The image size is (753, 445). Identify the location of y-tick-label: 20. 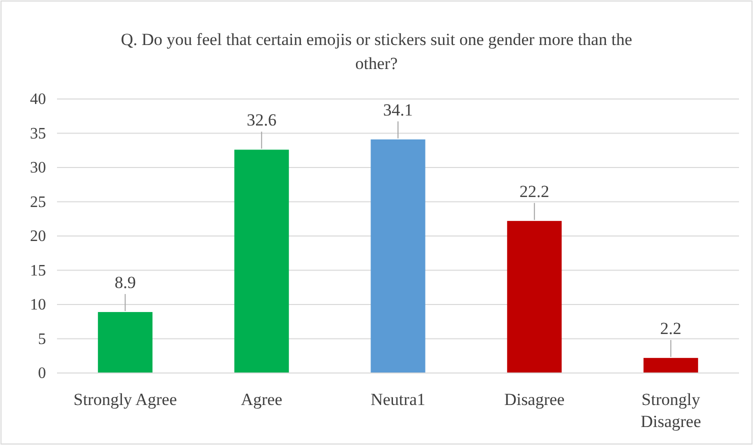
(38, 237).